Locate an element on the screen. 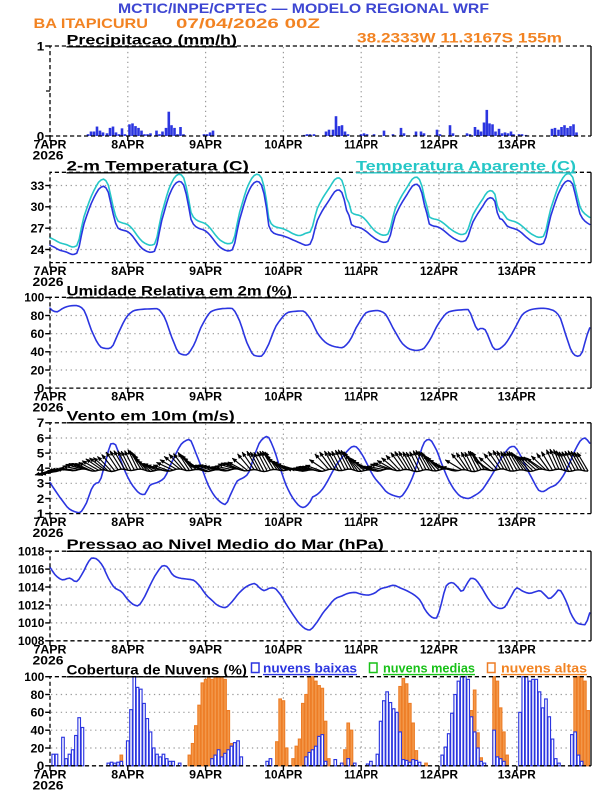  svg-text: 07/04/2026 00Z is located at coordinates (248, 23).